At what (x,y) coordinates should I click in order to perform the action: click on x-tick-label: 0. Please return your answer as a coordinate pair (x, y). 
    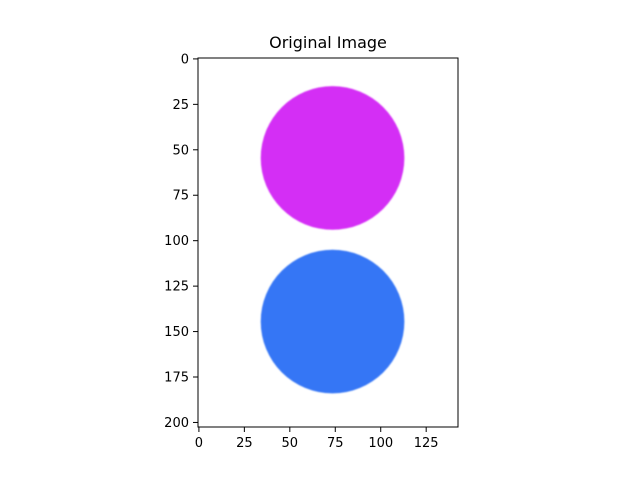
    Looking at the image, I should click on (199, 443).